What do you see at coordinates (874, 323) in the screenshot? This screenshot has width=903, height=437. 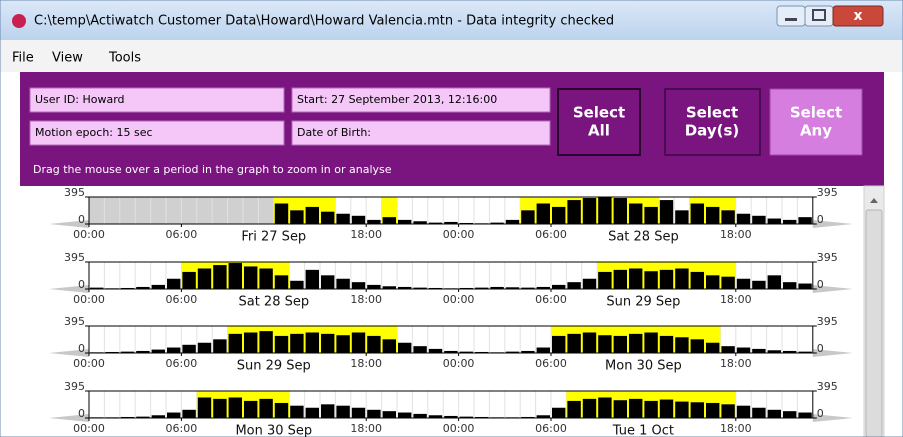 I see `scroll-thumb` at bounding box center [874, 323].